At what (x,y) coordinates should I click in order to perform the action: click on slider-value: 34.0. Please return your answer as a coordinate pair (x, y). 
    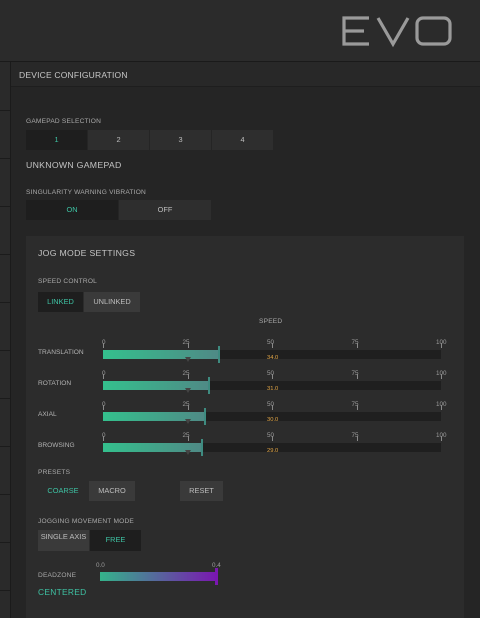
    Looking at the image, I should click on (273, 358).